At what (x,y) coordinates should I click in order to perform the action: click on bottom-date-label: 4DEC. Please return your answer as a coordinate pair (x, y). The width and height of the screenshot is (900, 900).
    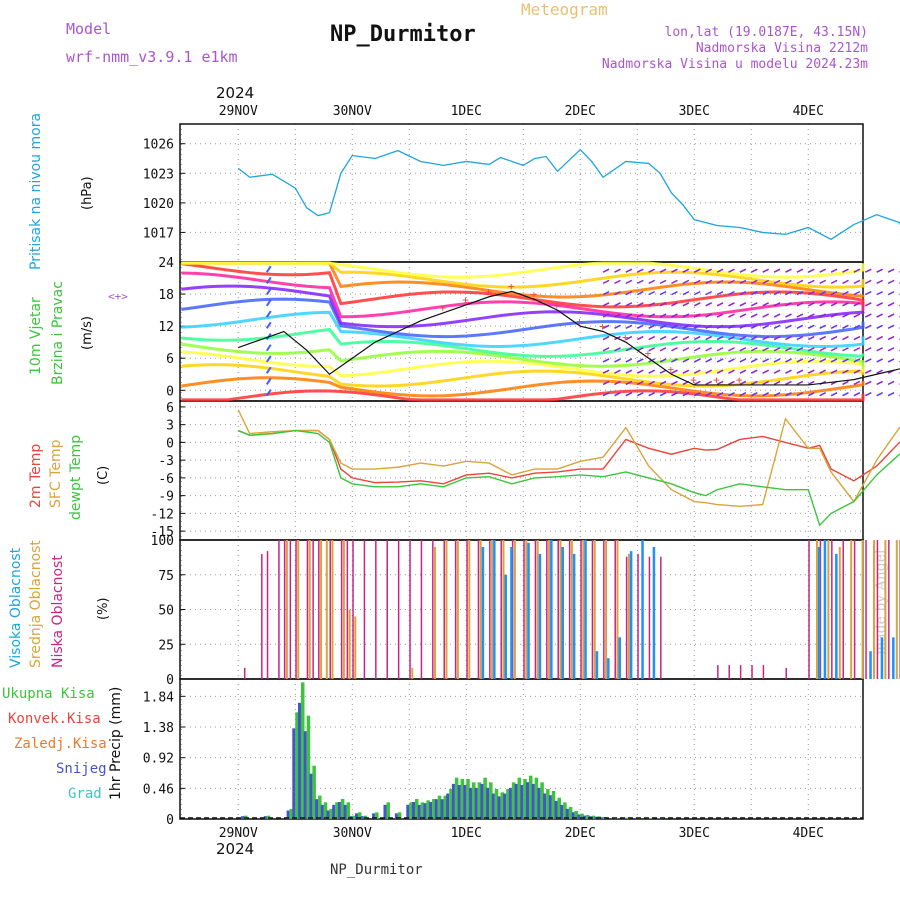
    Looking at the image, I should click on (808, 833).